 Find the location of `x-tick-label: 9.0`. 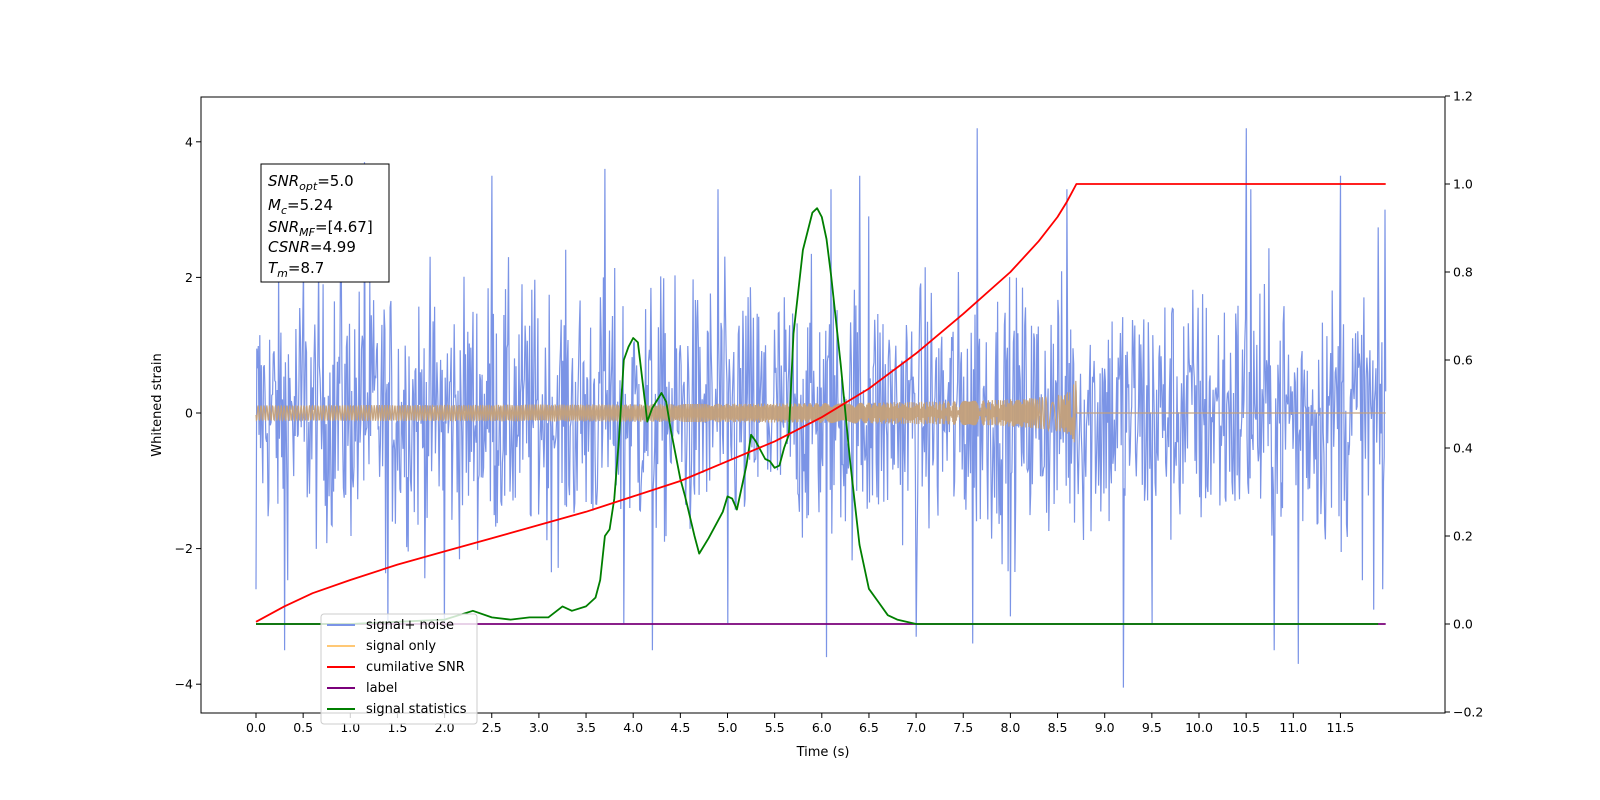

x-tick-label: 9.0 is located at coordinates (1105, 727).